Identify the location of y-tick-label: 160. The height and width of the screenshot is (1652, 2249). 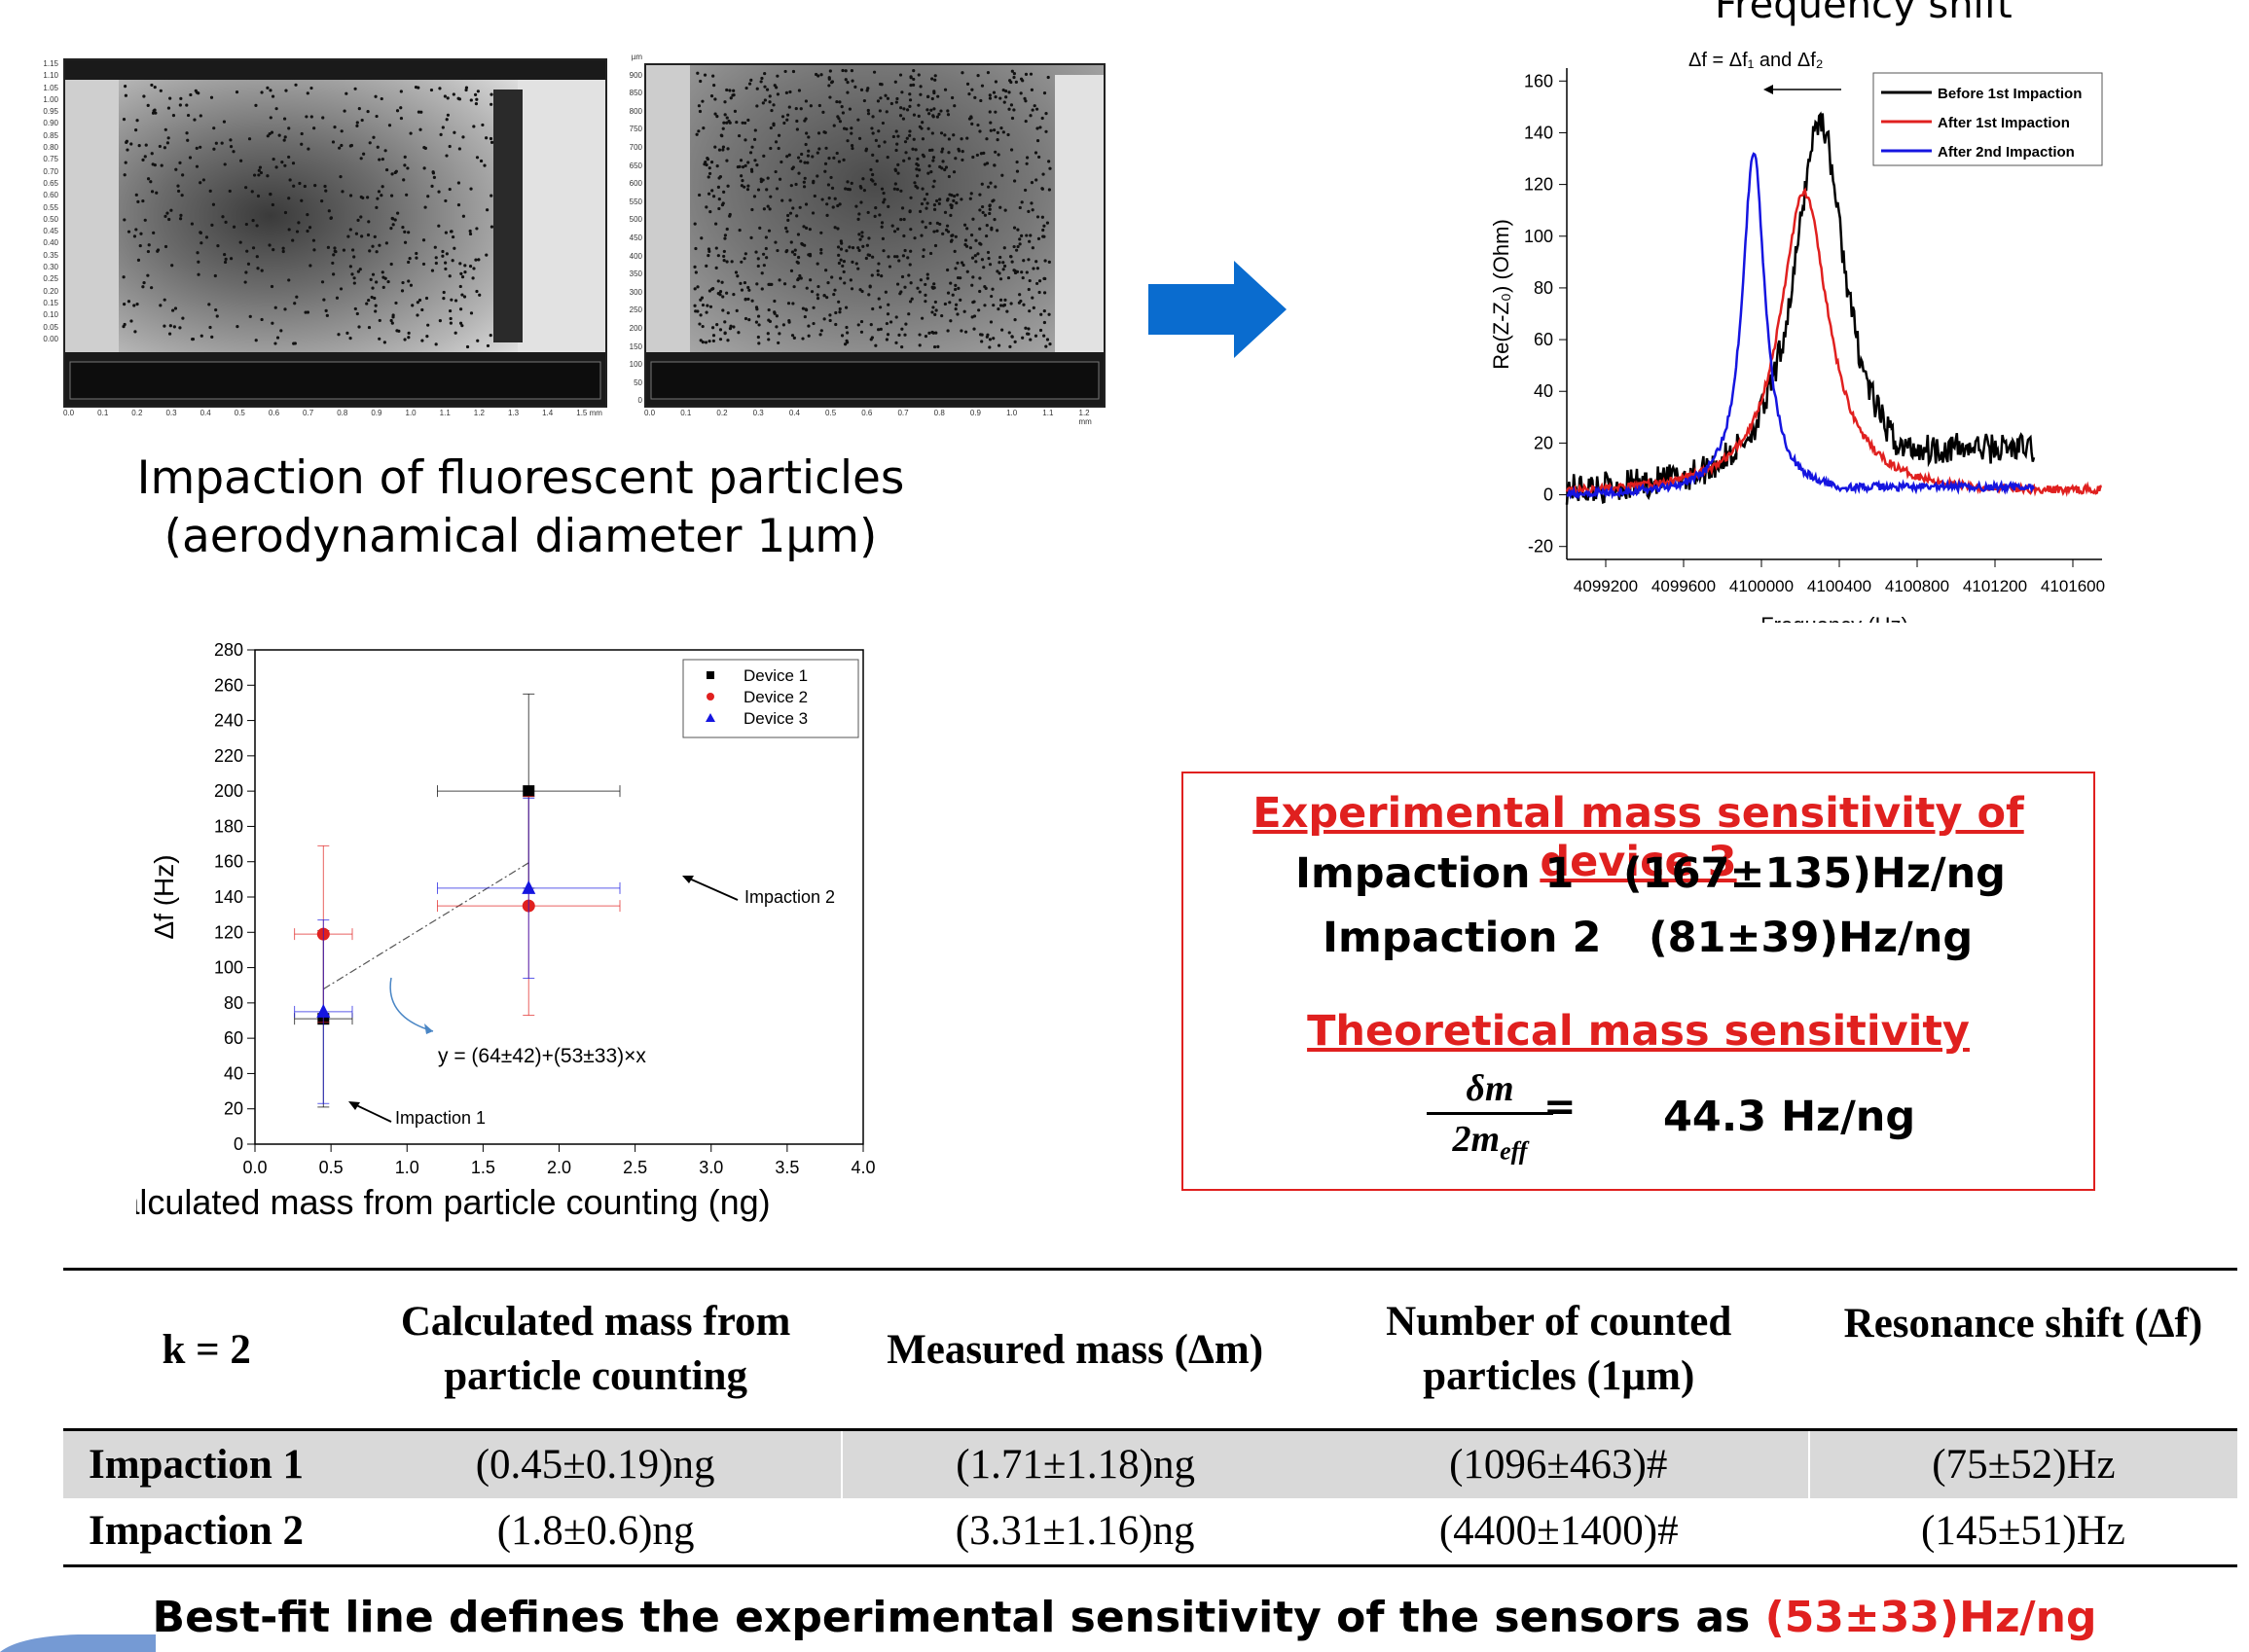
(1538, 80).